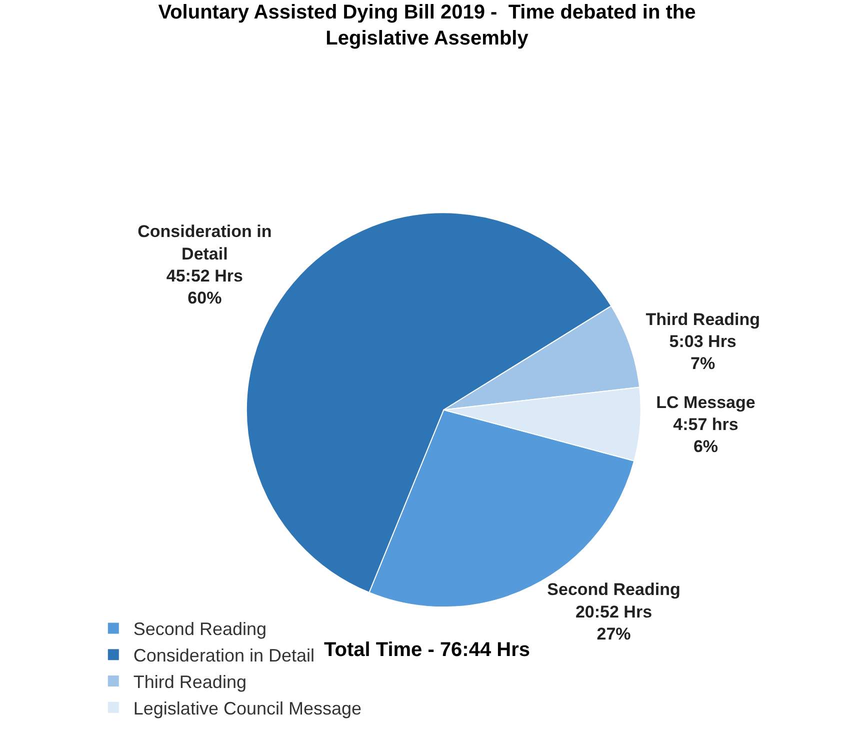  Describe the element at coordinates (247, 708) in the screenshot. I see `legend-label: Legislative Council Message` at that location.